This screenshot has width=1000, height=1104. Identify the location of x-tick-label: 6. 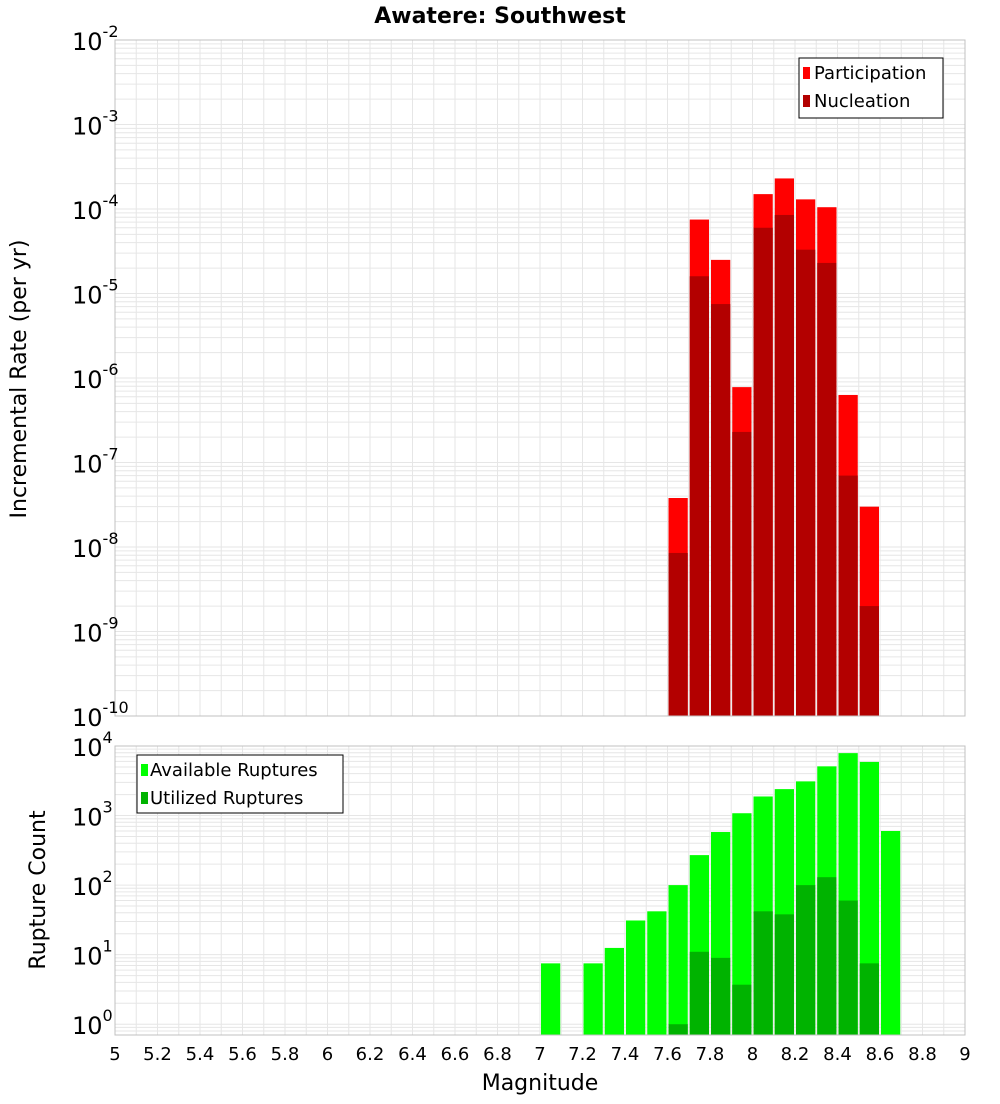
(327, 1054).